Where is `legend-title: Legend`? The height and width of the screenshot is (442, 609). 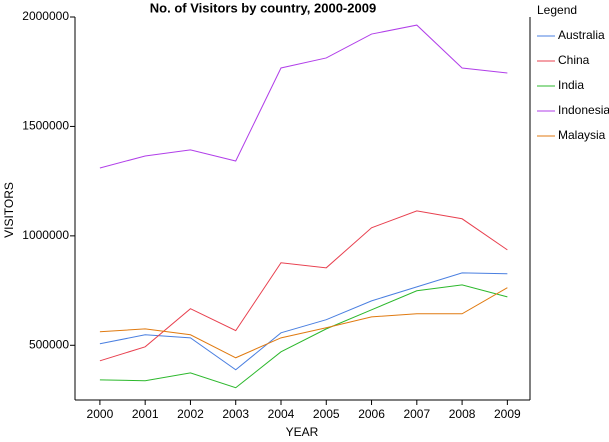 legend-title: Legend is located at coordinates (557, 10).